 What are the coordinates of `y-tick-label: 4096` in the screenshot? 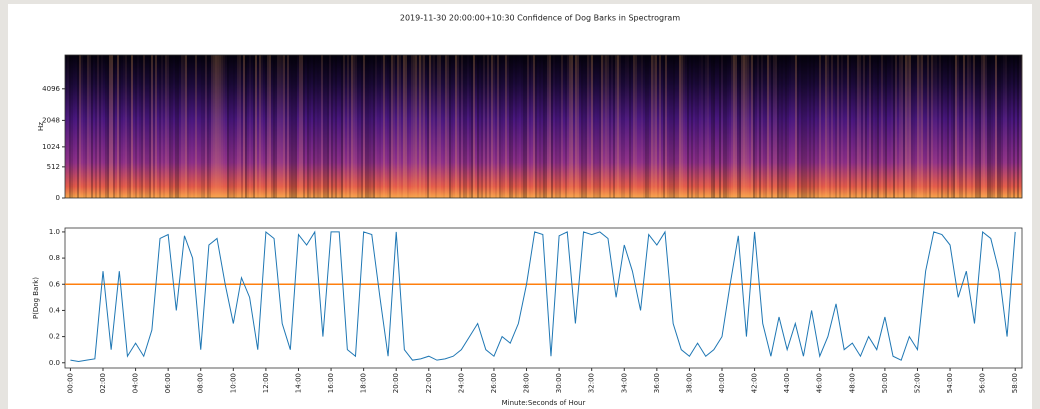 It's located at (51, 89).